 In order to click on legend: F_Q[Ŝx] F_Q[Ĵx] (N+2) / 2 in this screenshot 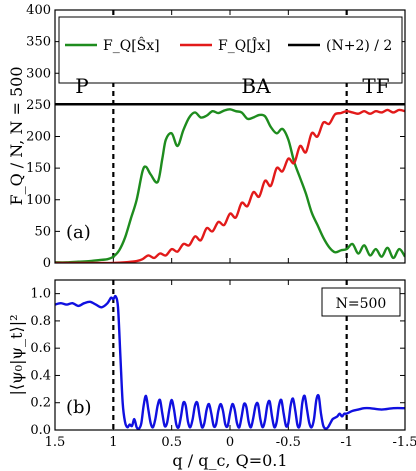, I will do `click(230, 50)`.